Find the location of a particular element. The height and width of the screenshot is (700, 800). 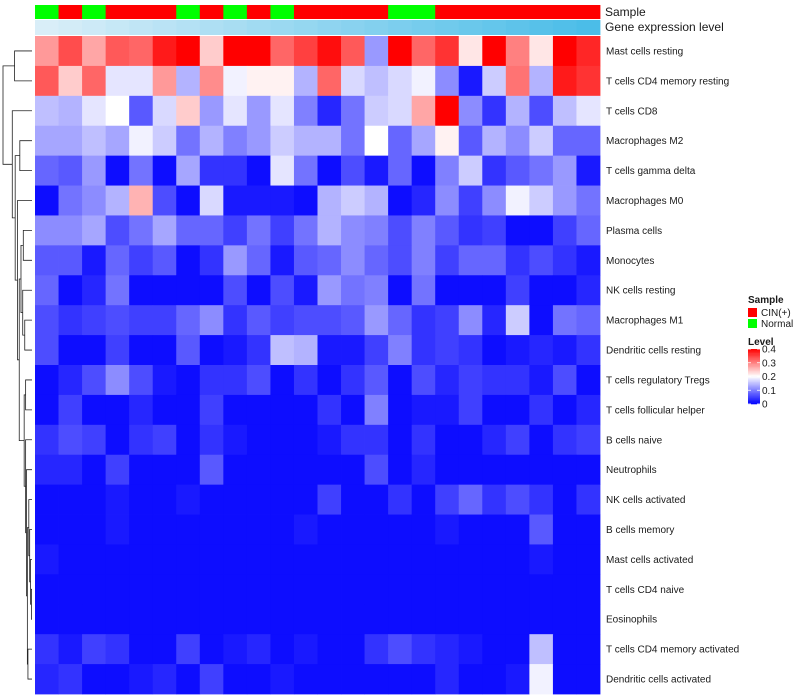

legend-label-normal: Normal is located at coordinates (777, 324).